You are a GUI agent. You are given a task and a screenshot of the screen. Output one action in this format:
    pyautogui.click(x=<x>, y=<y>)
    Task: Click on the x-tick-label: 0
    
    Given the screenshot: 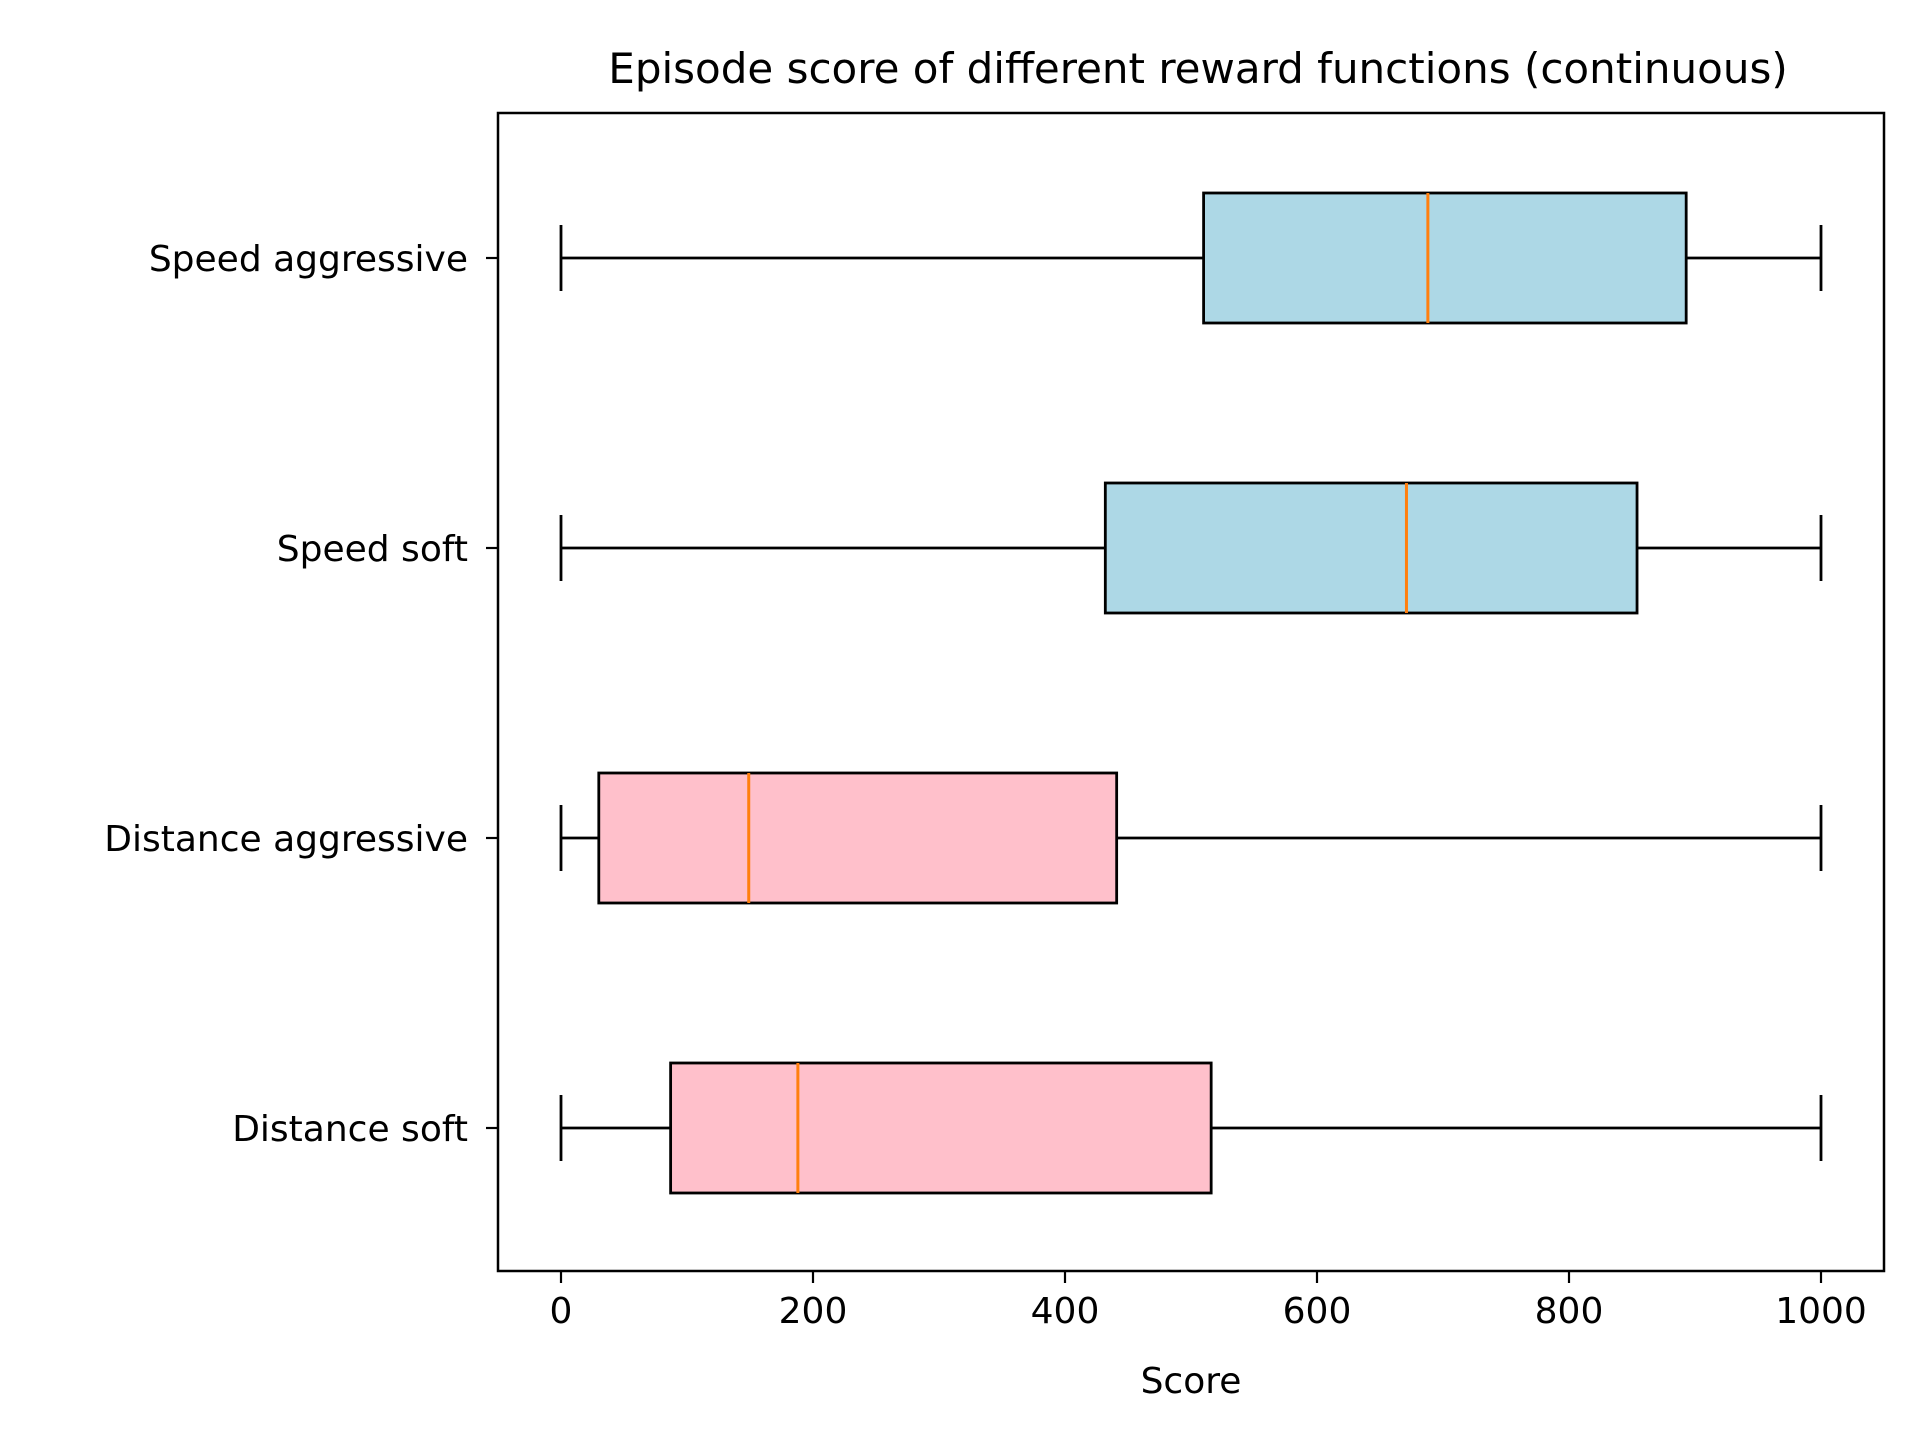 What is the action you would take?
    pyautogui.click(x=561, y=1311)
    